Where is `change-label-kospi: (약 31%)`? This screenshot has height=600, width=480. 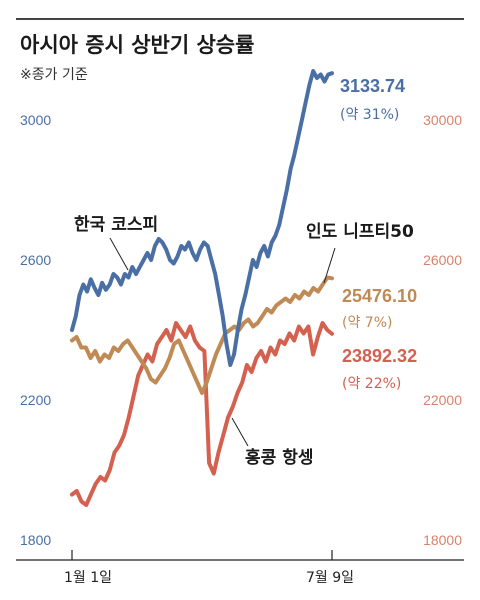 change-label-kospi: (약 31%) is located at coordinates (369, 115).